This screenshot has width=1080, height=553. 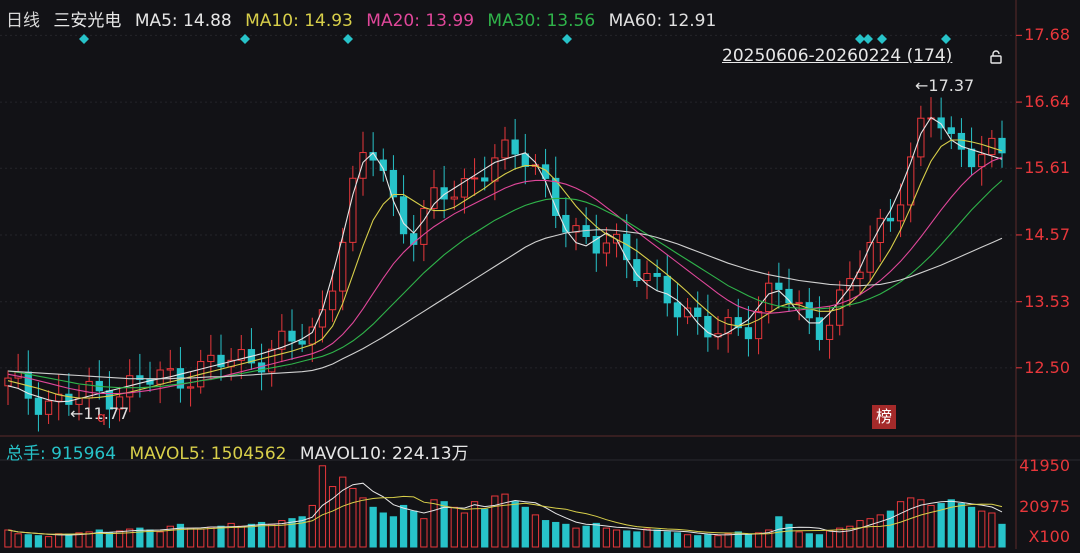 What do you see at coordinates (945, 85) in the screenshot?
I see `high-annotation: ←17.37` at bounding box center [945, 85].